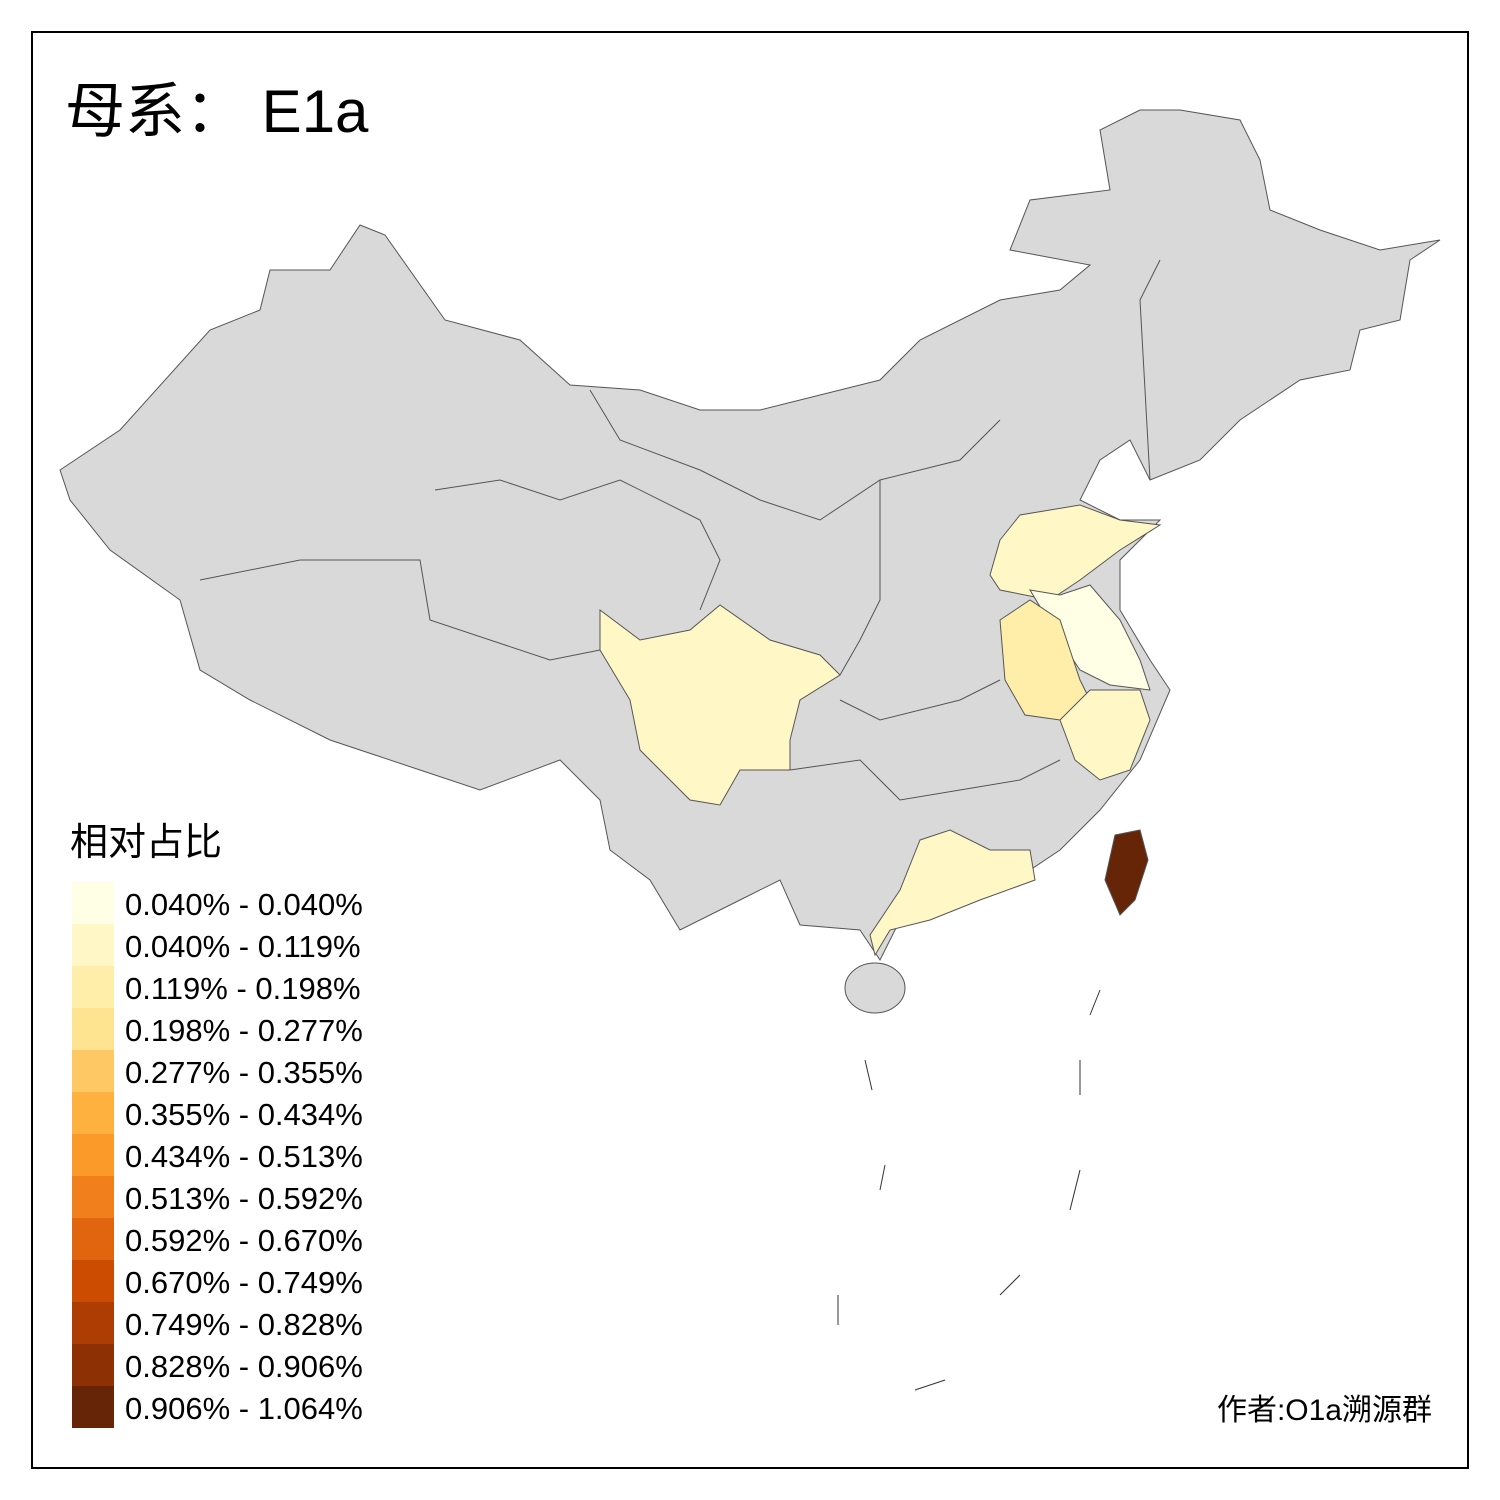 Image resolution: width=1500 pixels, height=1500 pixels. What do you see at coordinates (244, 1408) in the screenshot?
I see `legend-label: 0.906% - 1.064%` at bounding box center [244, 1408].